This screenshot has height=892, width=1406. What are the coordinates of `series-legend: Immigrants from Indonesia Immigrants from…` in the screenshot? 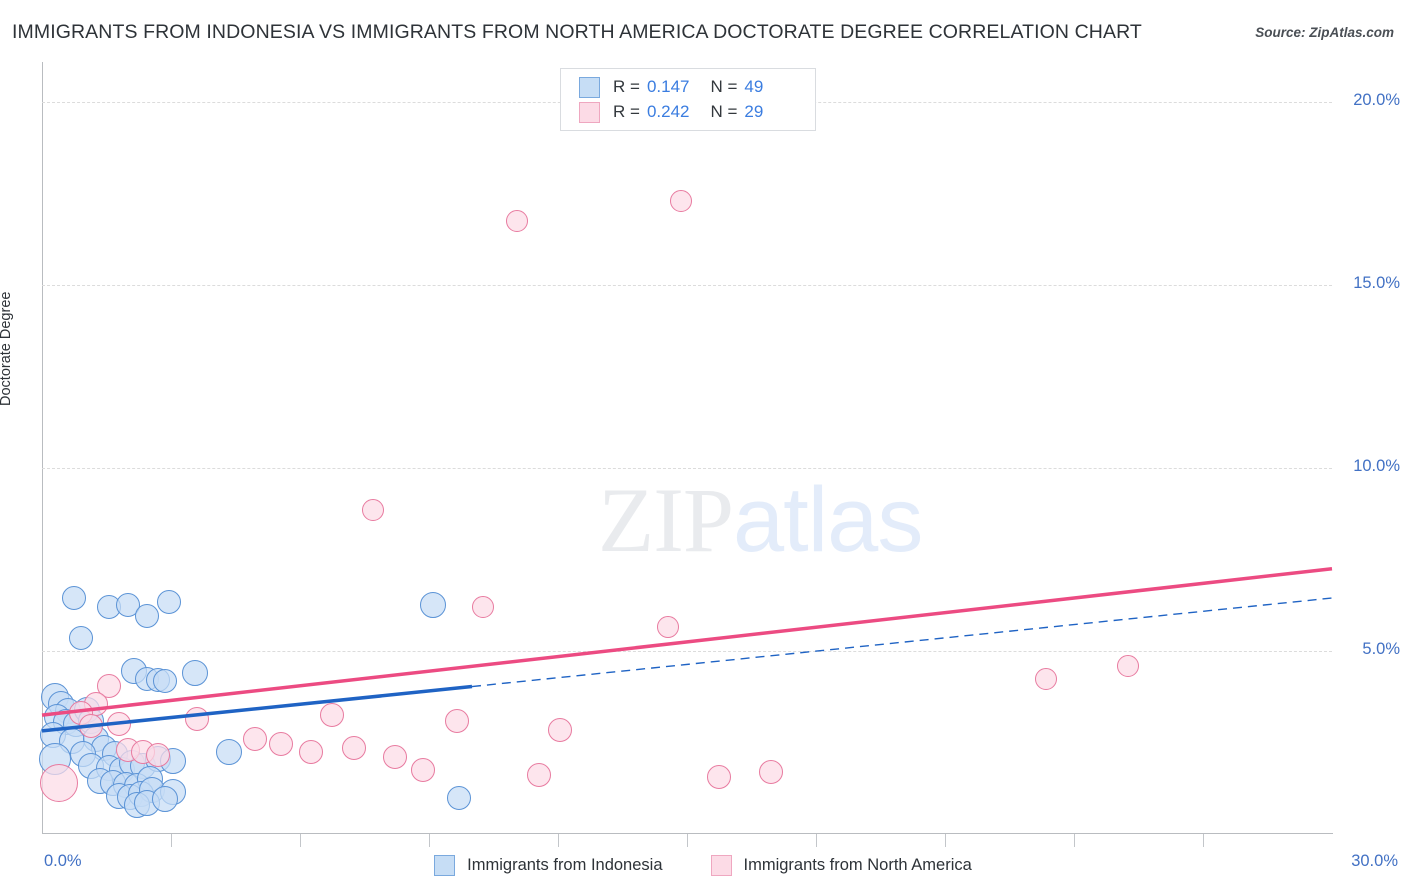 It's located at (703, 865).